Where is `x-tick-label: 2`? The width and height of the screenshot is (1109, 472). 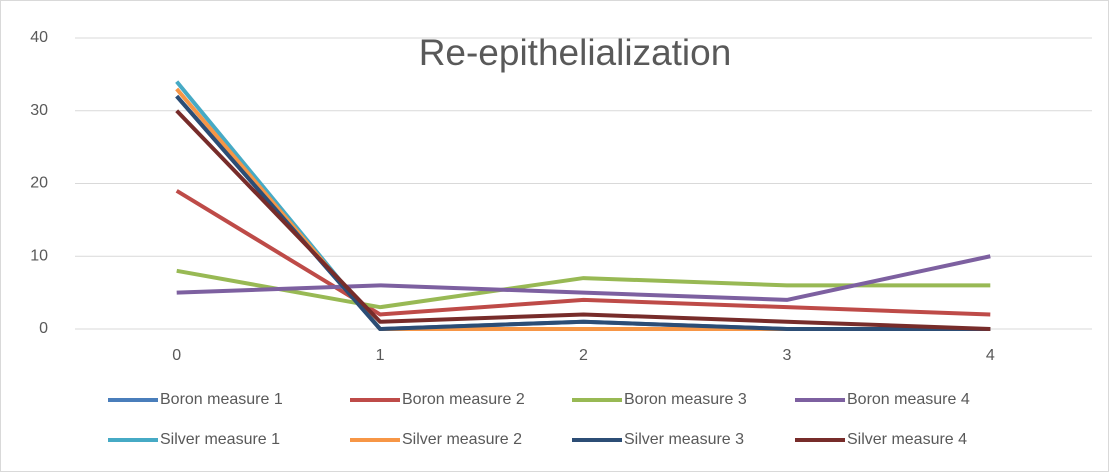
x-tick-label: 2 is located at coordinates (583, 355).